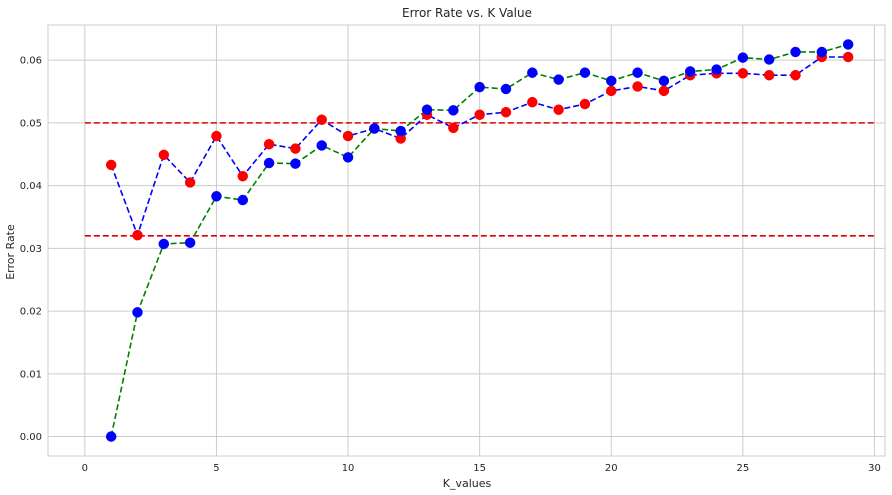 The height and width of the screenshot is (495, 892). What do you see at coordinates (348, 468) in the screenshot?
I see `x-tick-label: 10` at bounding box center [348, 468].